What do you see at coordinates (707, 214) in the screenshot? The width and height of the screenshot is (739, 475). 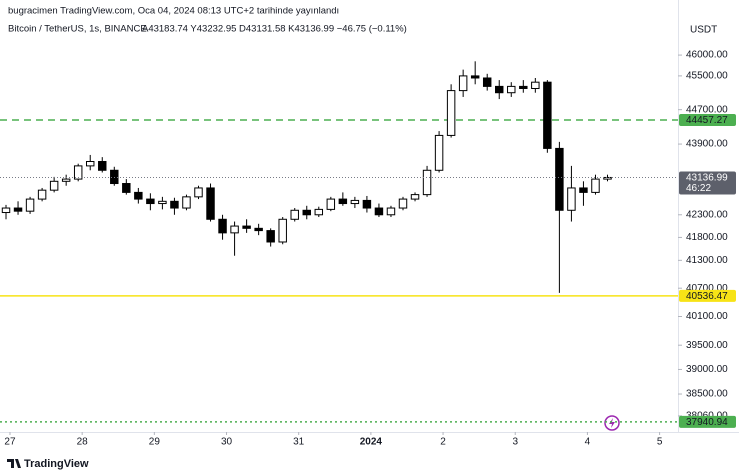 I see `y-tick-label: 42300.00` at bounding box center [707, 214].